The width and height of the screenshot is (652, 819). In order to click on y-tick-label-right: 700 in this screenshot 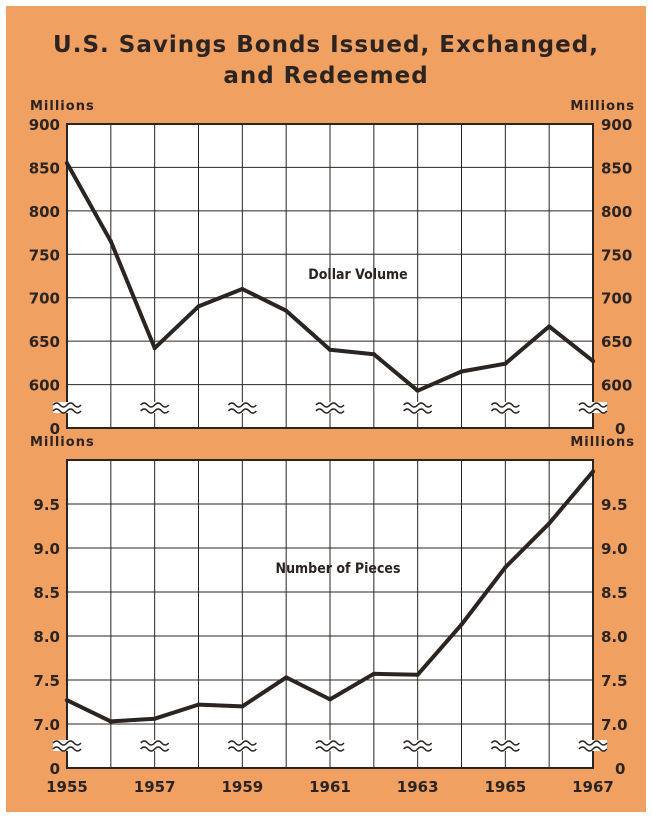, I will do `click(616, 299)`.